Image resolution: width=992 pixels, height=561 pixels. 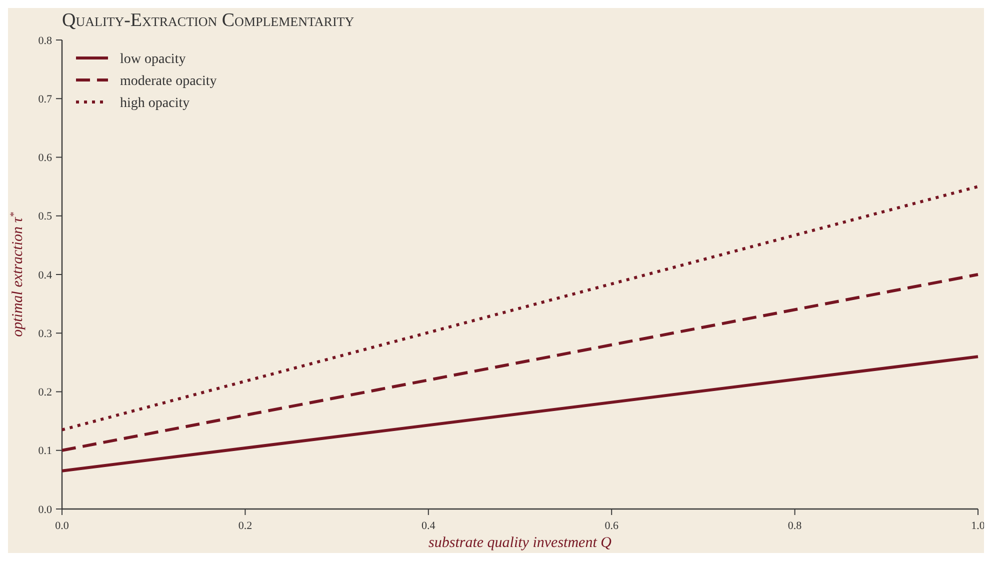 I want to click on y-tick-label: 0.0, so click(x=45, y=510).